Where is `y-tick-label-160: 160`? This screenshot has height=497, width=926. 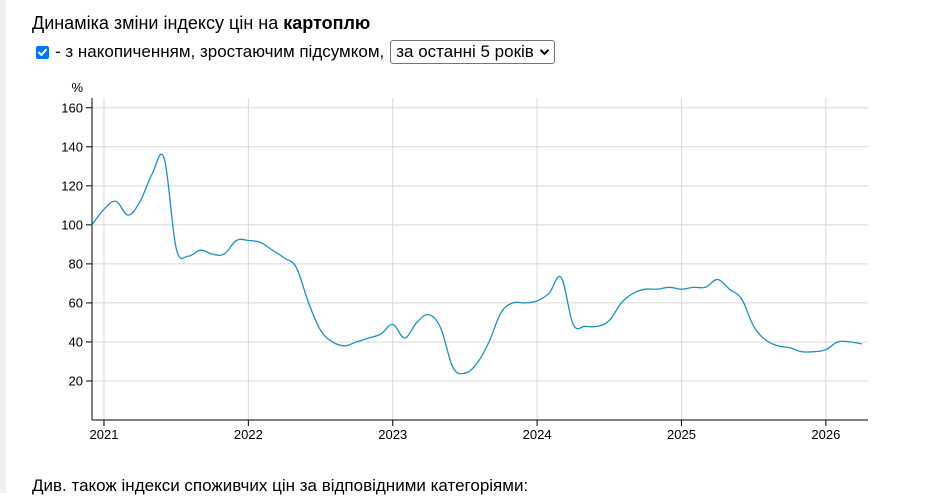 y-tick-label-160: 160 is located at coordinates (72, 107).